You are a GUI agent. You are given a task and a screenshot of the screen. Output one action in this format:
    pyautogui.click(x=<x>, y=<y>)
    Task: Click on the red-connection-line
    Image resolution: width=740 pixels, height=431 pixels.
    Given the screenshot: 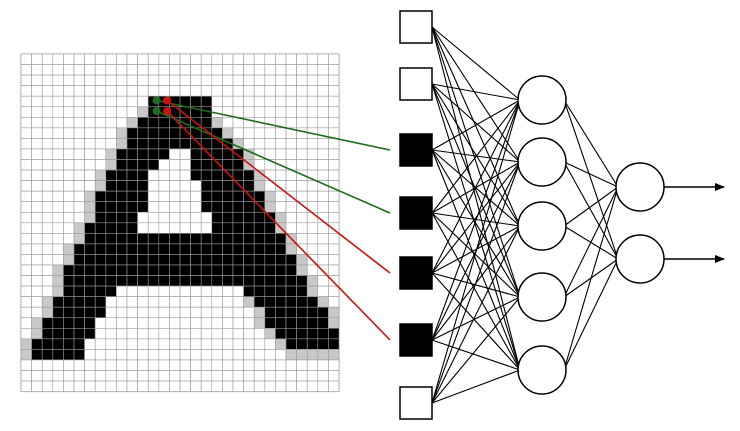 What is the action you would take?
    pyautogui.click(x=278, y=186)
    